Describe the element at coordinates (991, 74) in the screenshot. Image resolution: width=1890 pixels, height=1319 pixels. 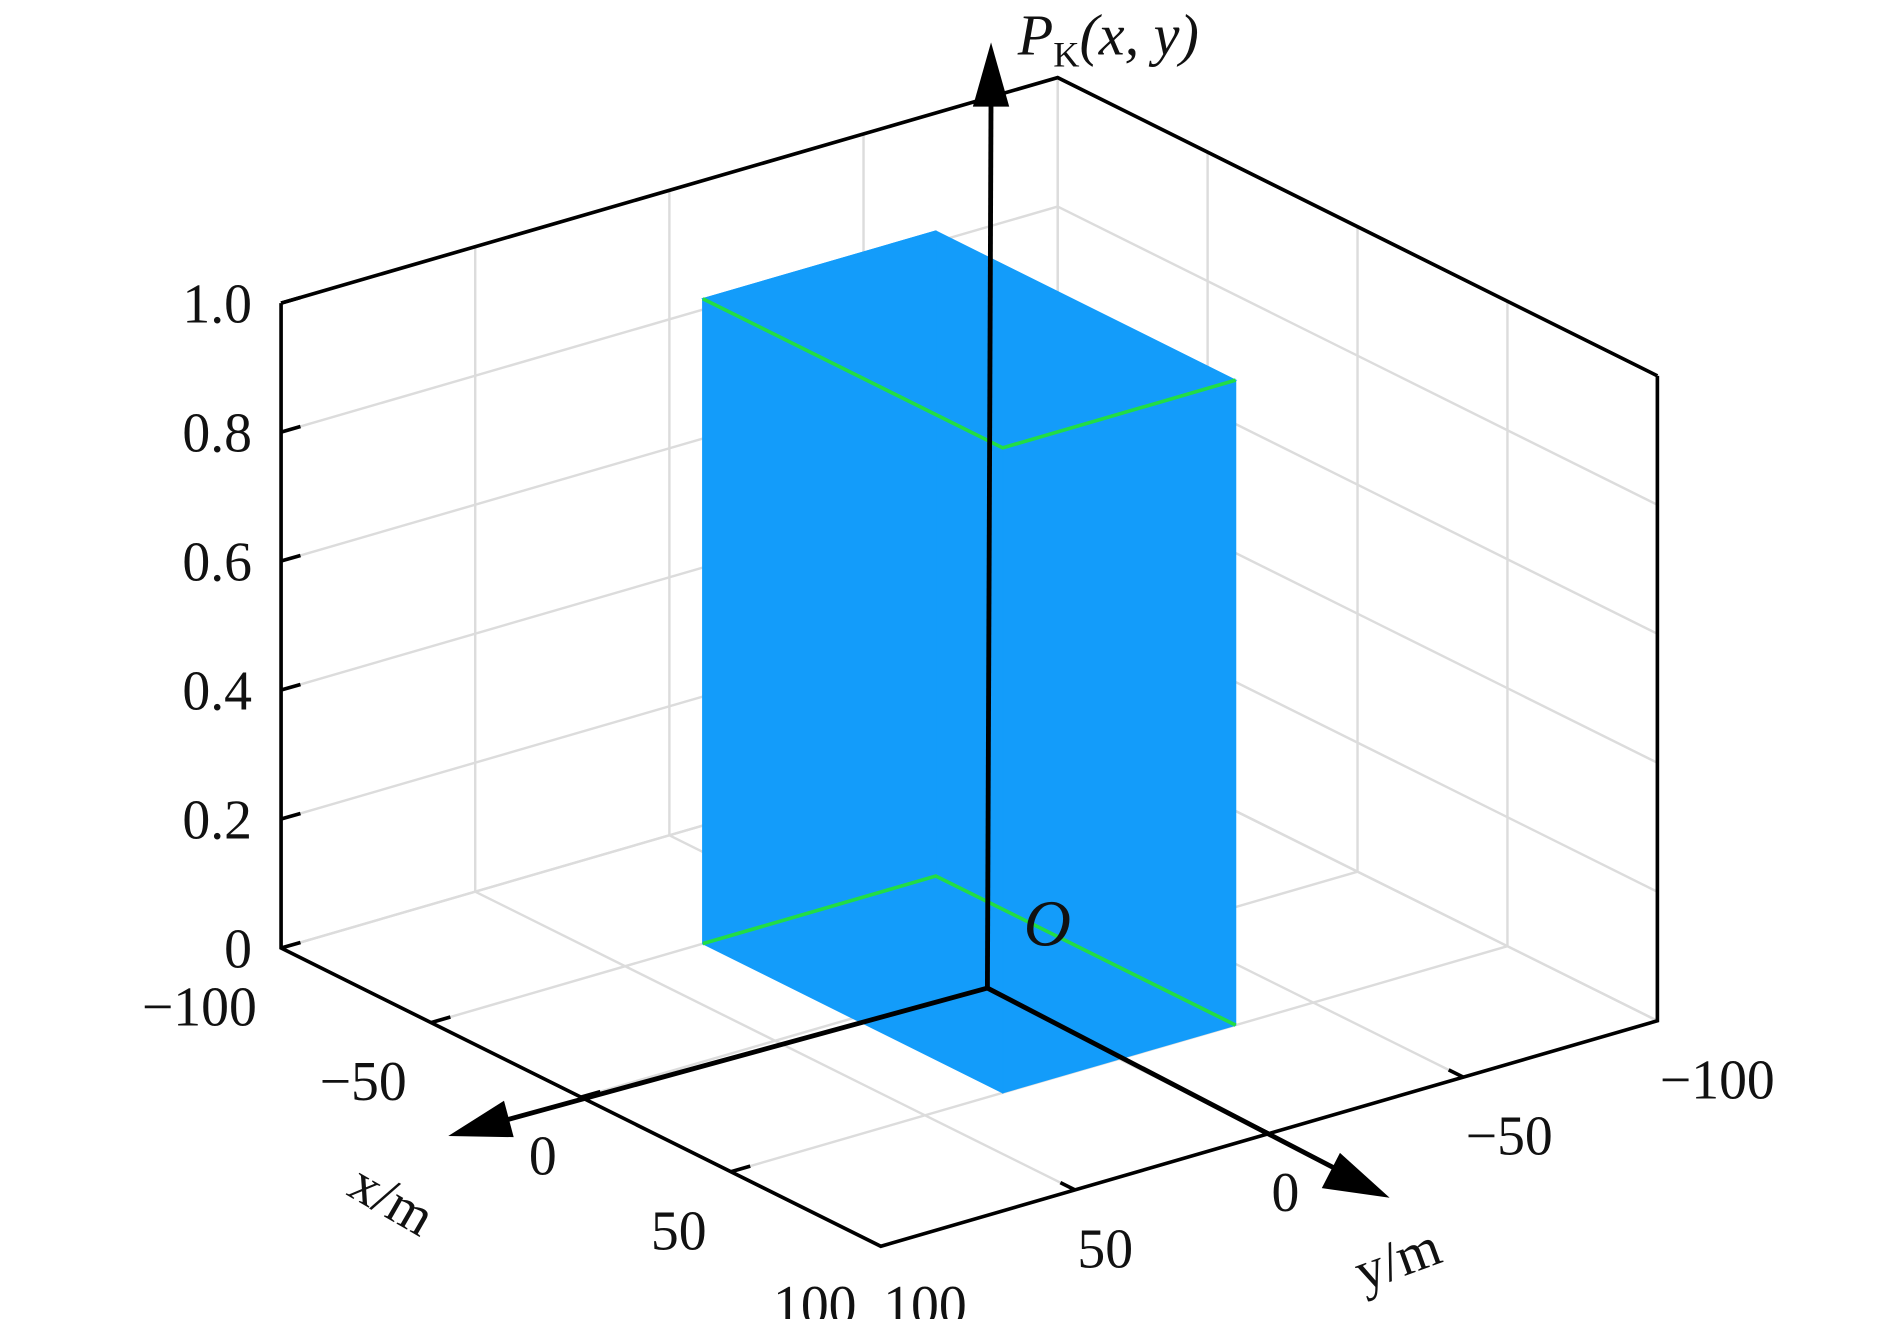
I see `z-arrow-head` at that location.